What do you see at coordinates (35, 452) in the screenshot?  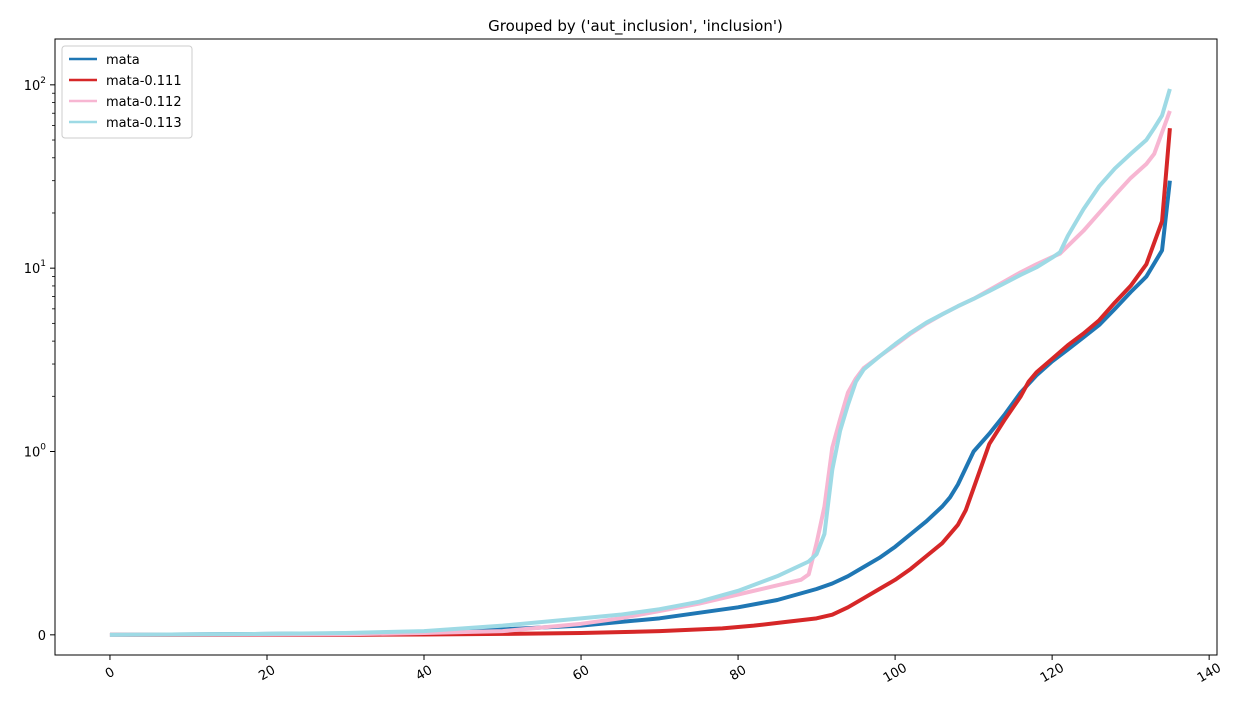 I see `y-tick-label-1: 10⁰` at bounding box center [35, 452].